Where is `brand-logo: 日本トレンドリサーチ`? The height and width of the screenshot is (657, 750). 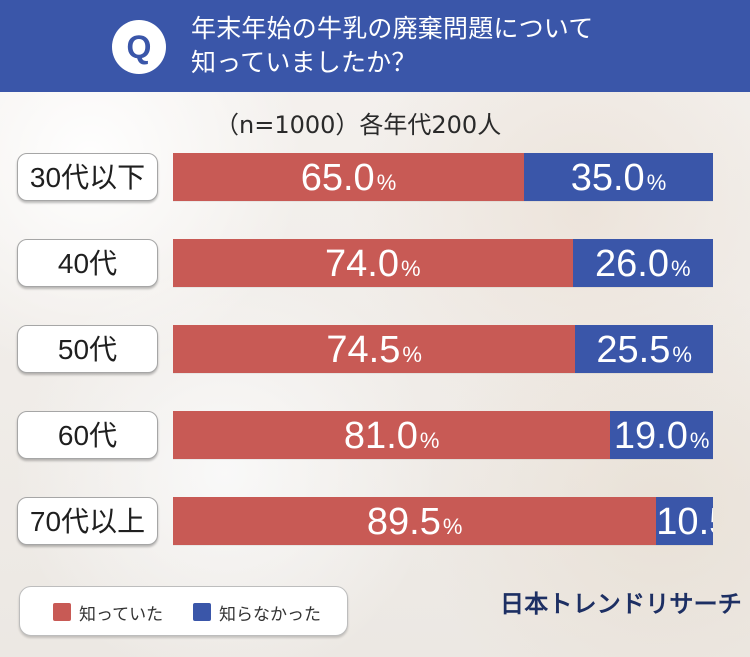 brand-logo: 日本トレンドリサーチ is located at coordinates (621, 604).